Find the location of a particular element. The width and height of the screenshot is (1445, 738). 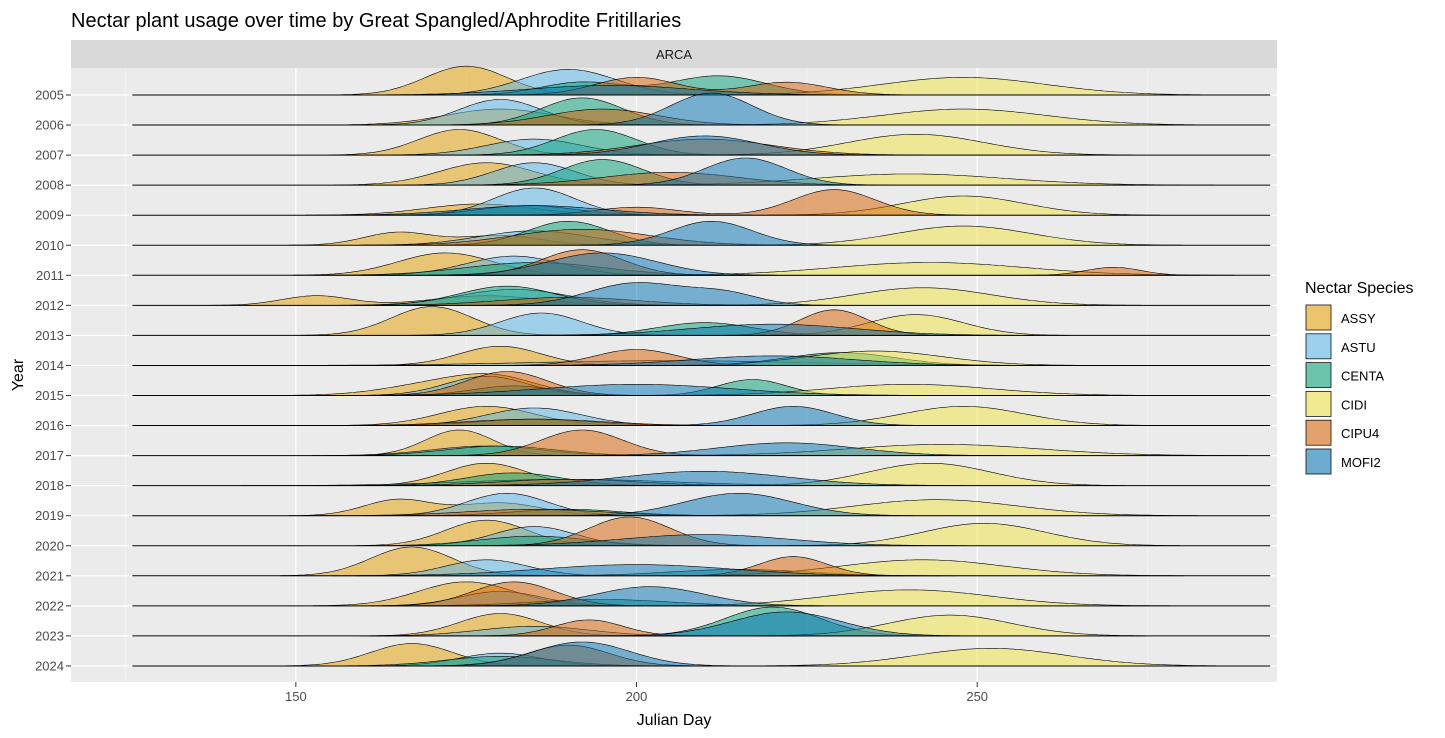

ridge-2024 is located at coordinates (701, 654).